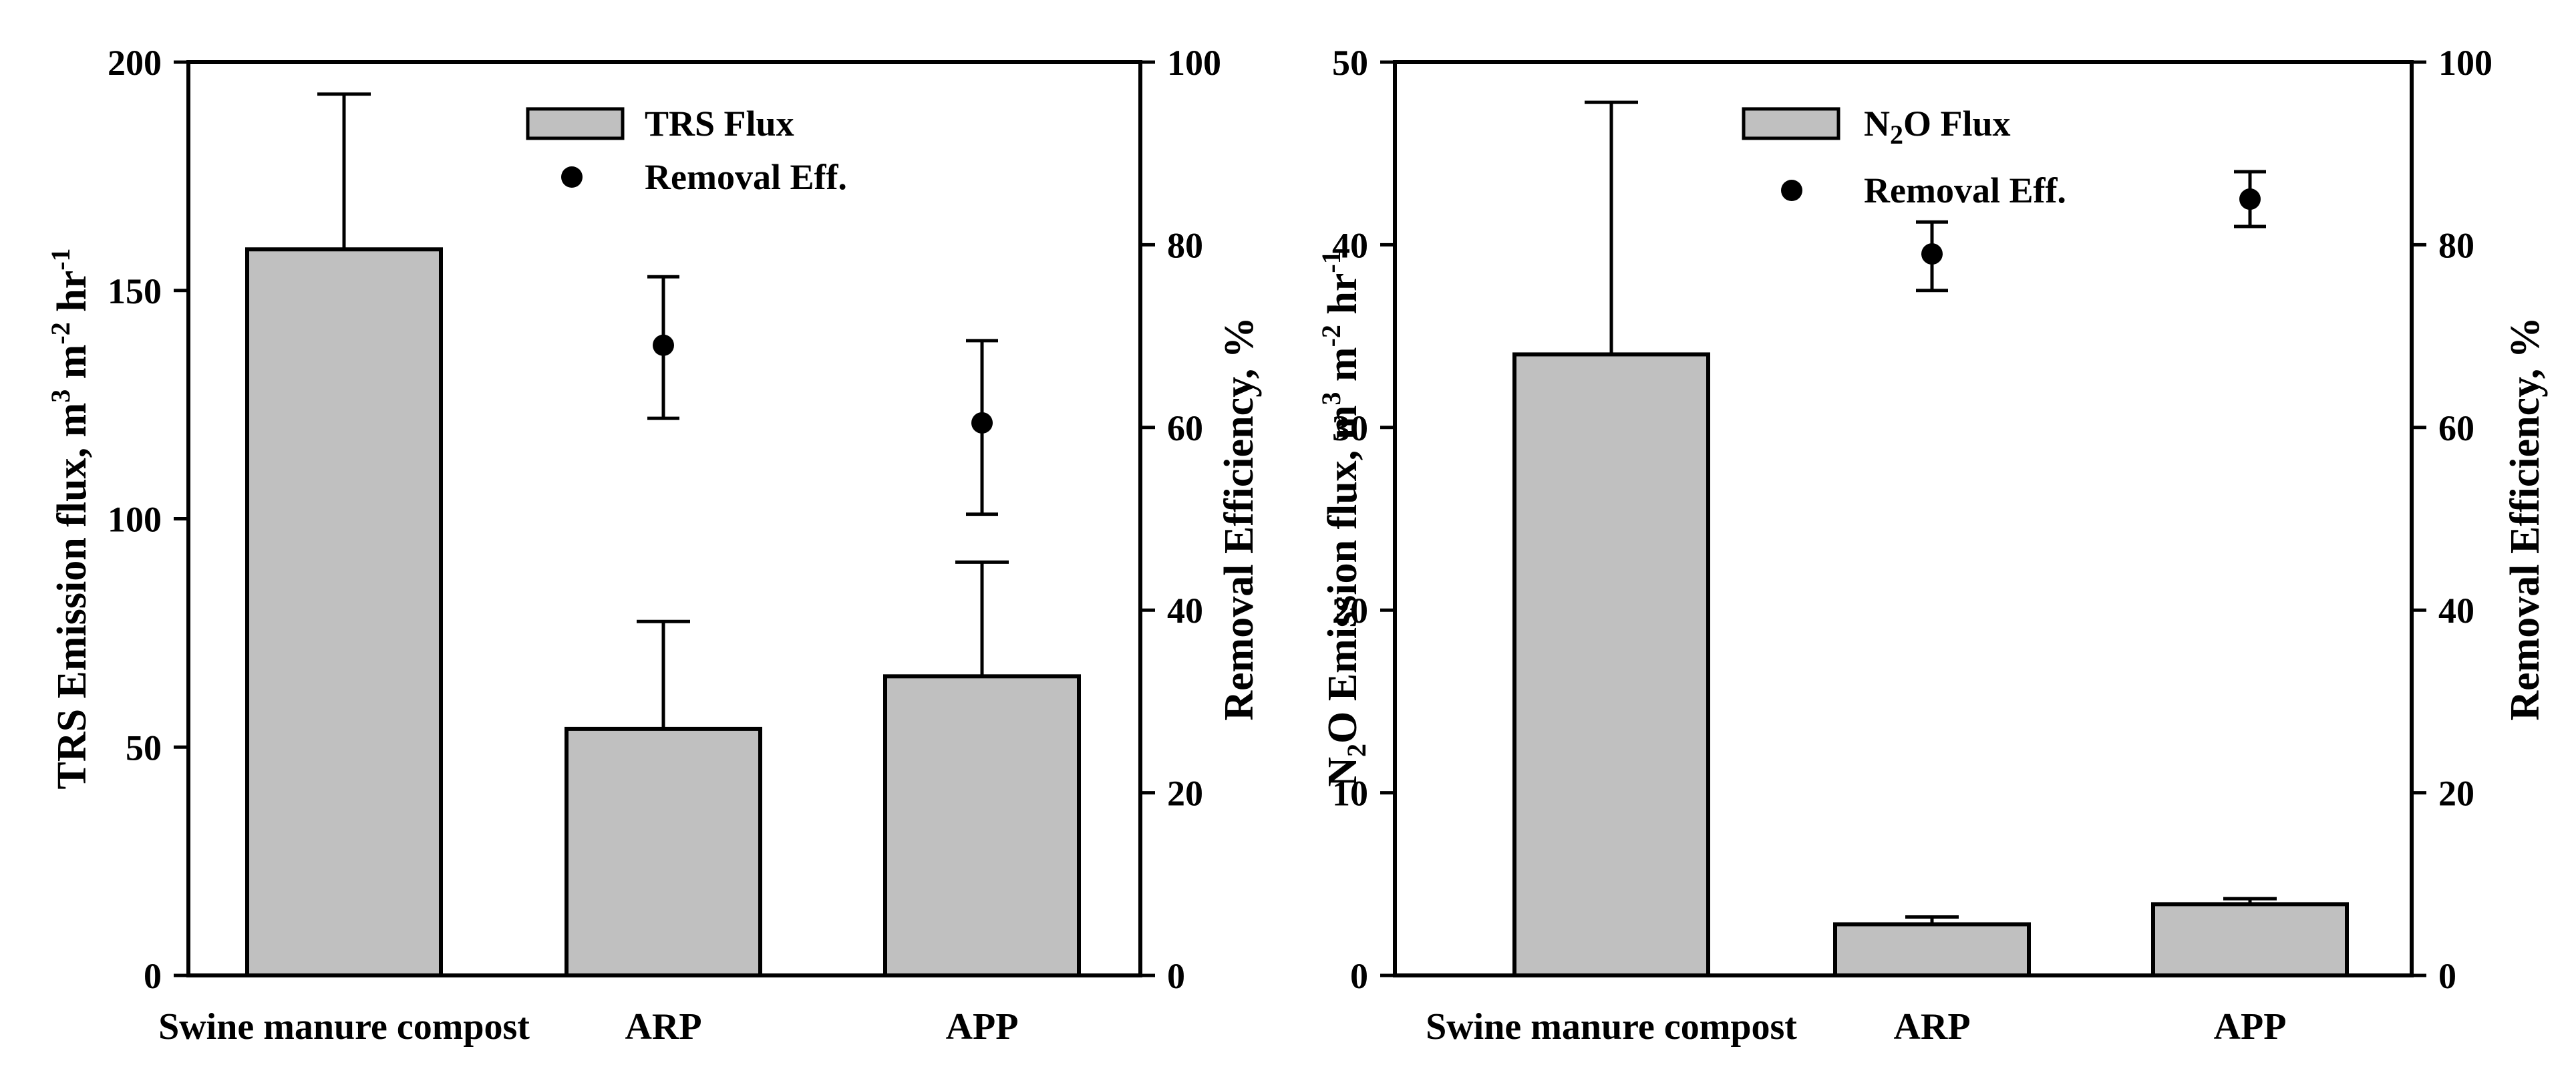 The image size is (2576, 1083). I want to click on y-tick-label: 10, so click(1350, 794).